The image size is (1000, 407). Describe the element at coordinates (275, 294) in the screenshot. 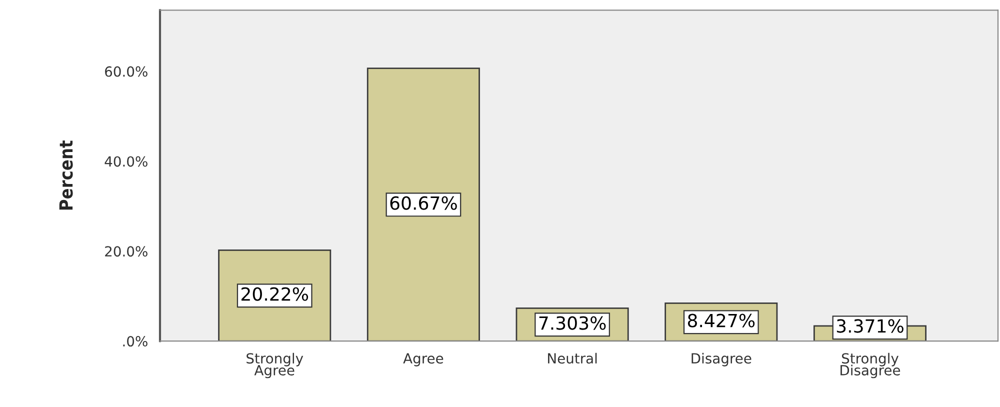

I see `data-label: 20.22%` at that location.